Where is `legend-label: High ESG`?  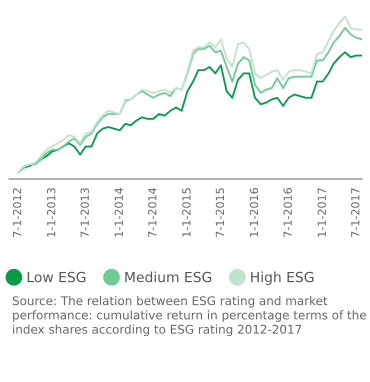
legend-label: High ESG is located at coordinates (282, 278).